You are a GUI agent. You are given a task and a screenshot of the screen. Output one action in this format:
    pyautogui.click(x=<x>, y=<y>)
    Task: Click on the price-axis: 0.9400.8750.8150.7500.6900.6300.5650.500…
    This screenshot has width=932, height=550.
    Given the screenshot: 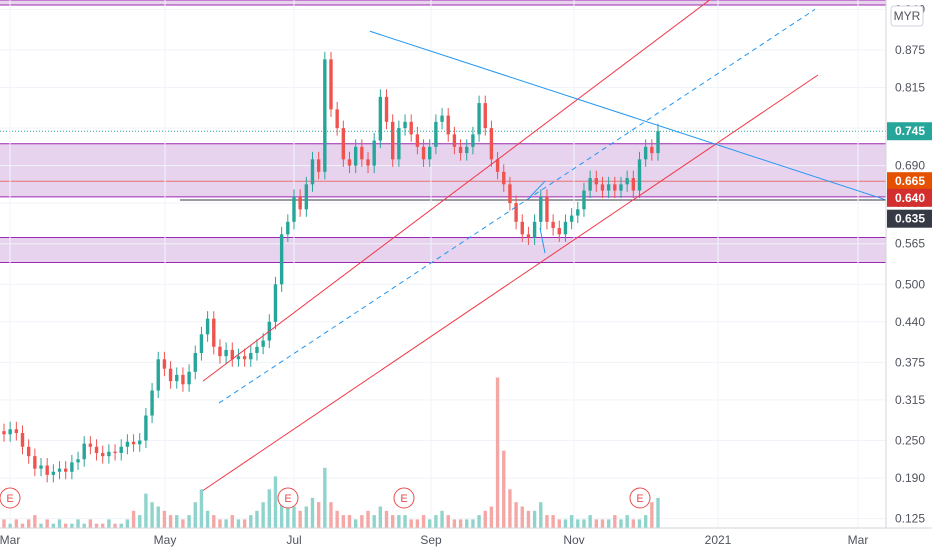 What is the action you would take?
    pyautogui.click(x=908, y=275)
    